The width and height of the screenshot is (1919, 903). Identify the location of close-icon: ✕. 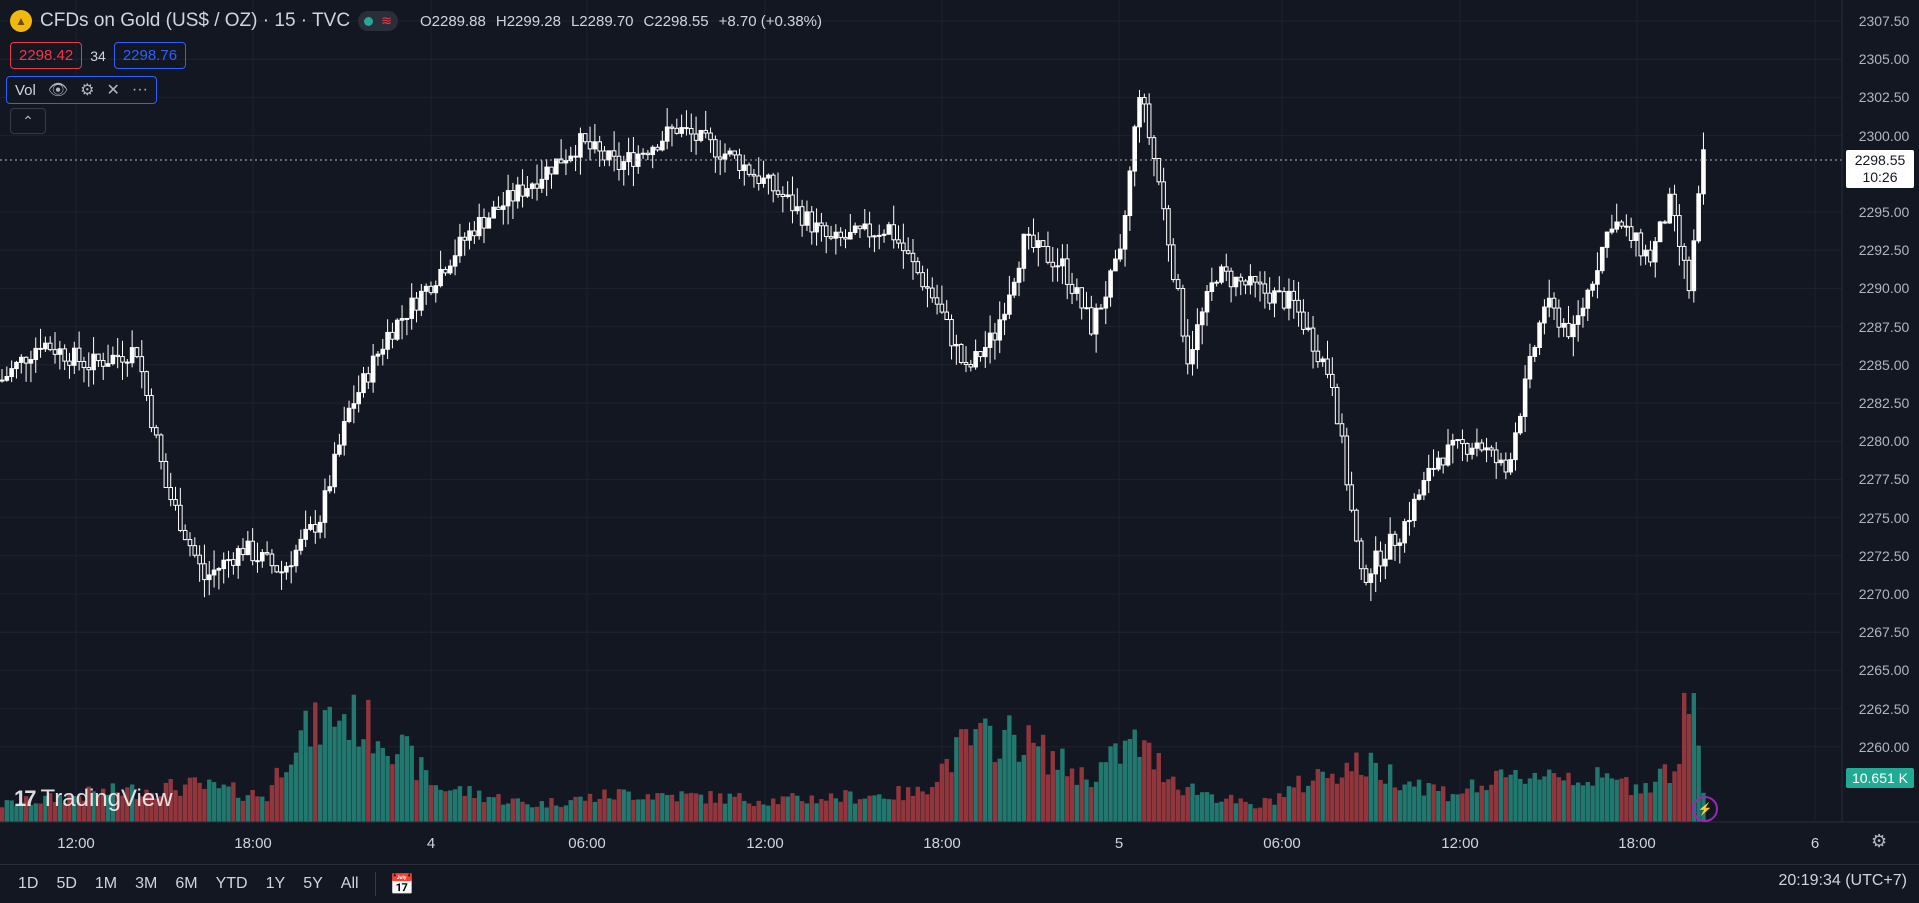
(113, 90).